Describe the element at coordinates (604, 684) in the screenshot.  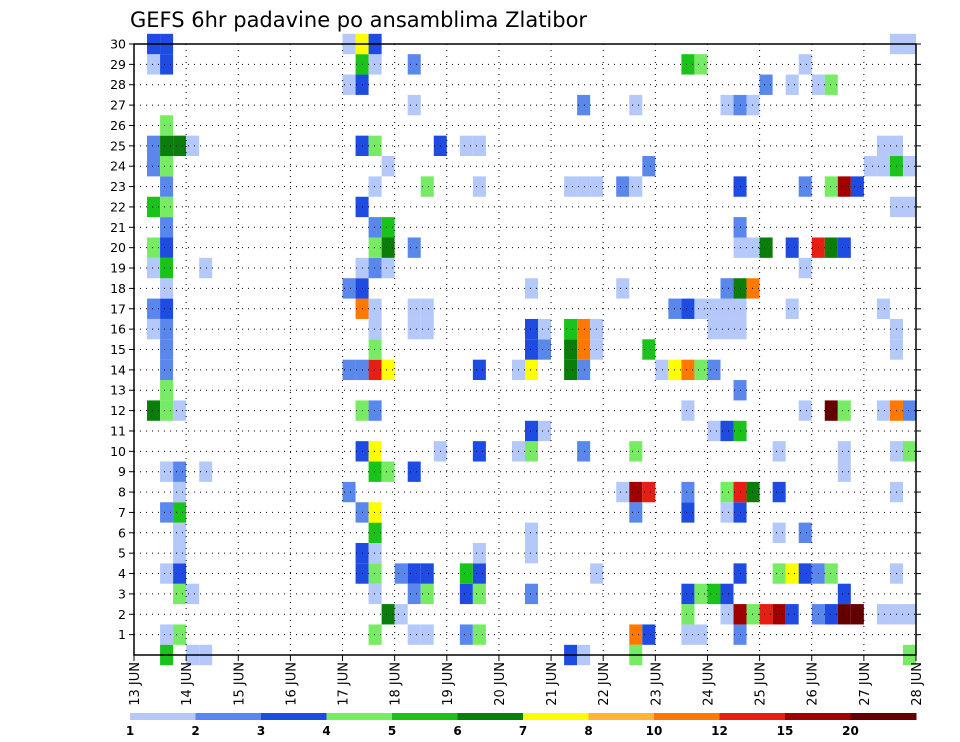
I see `x-tick-label: 22 JUN` at that location.